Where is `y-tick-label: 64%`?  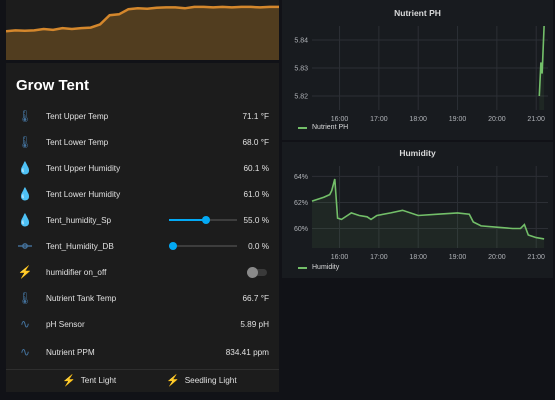
y-tick-label: 64% is located at coordinates (301, 177).